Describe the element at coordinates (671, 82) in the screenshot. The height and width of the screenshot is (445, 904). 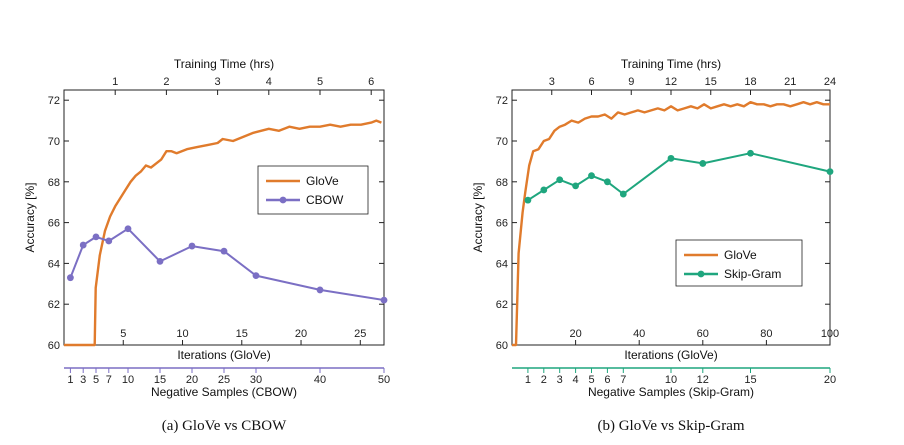
I see `top-tick-label: 12` at that location.